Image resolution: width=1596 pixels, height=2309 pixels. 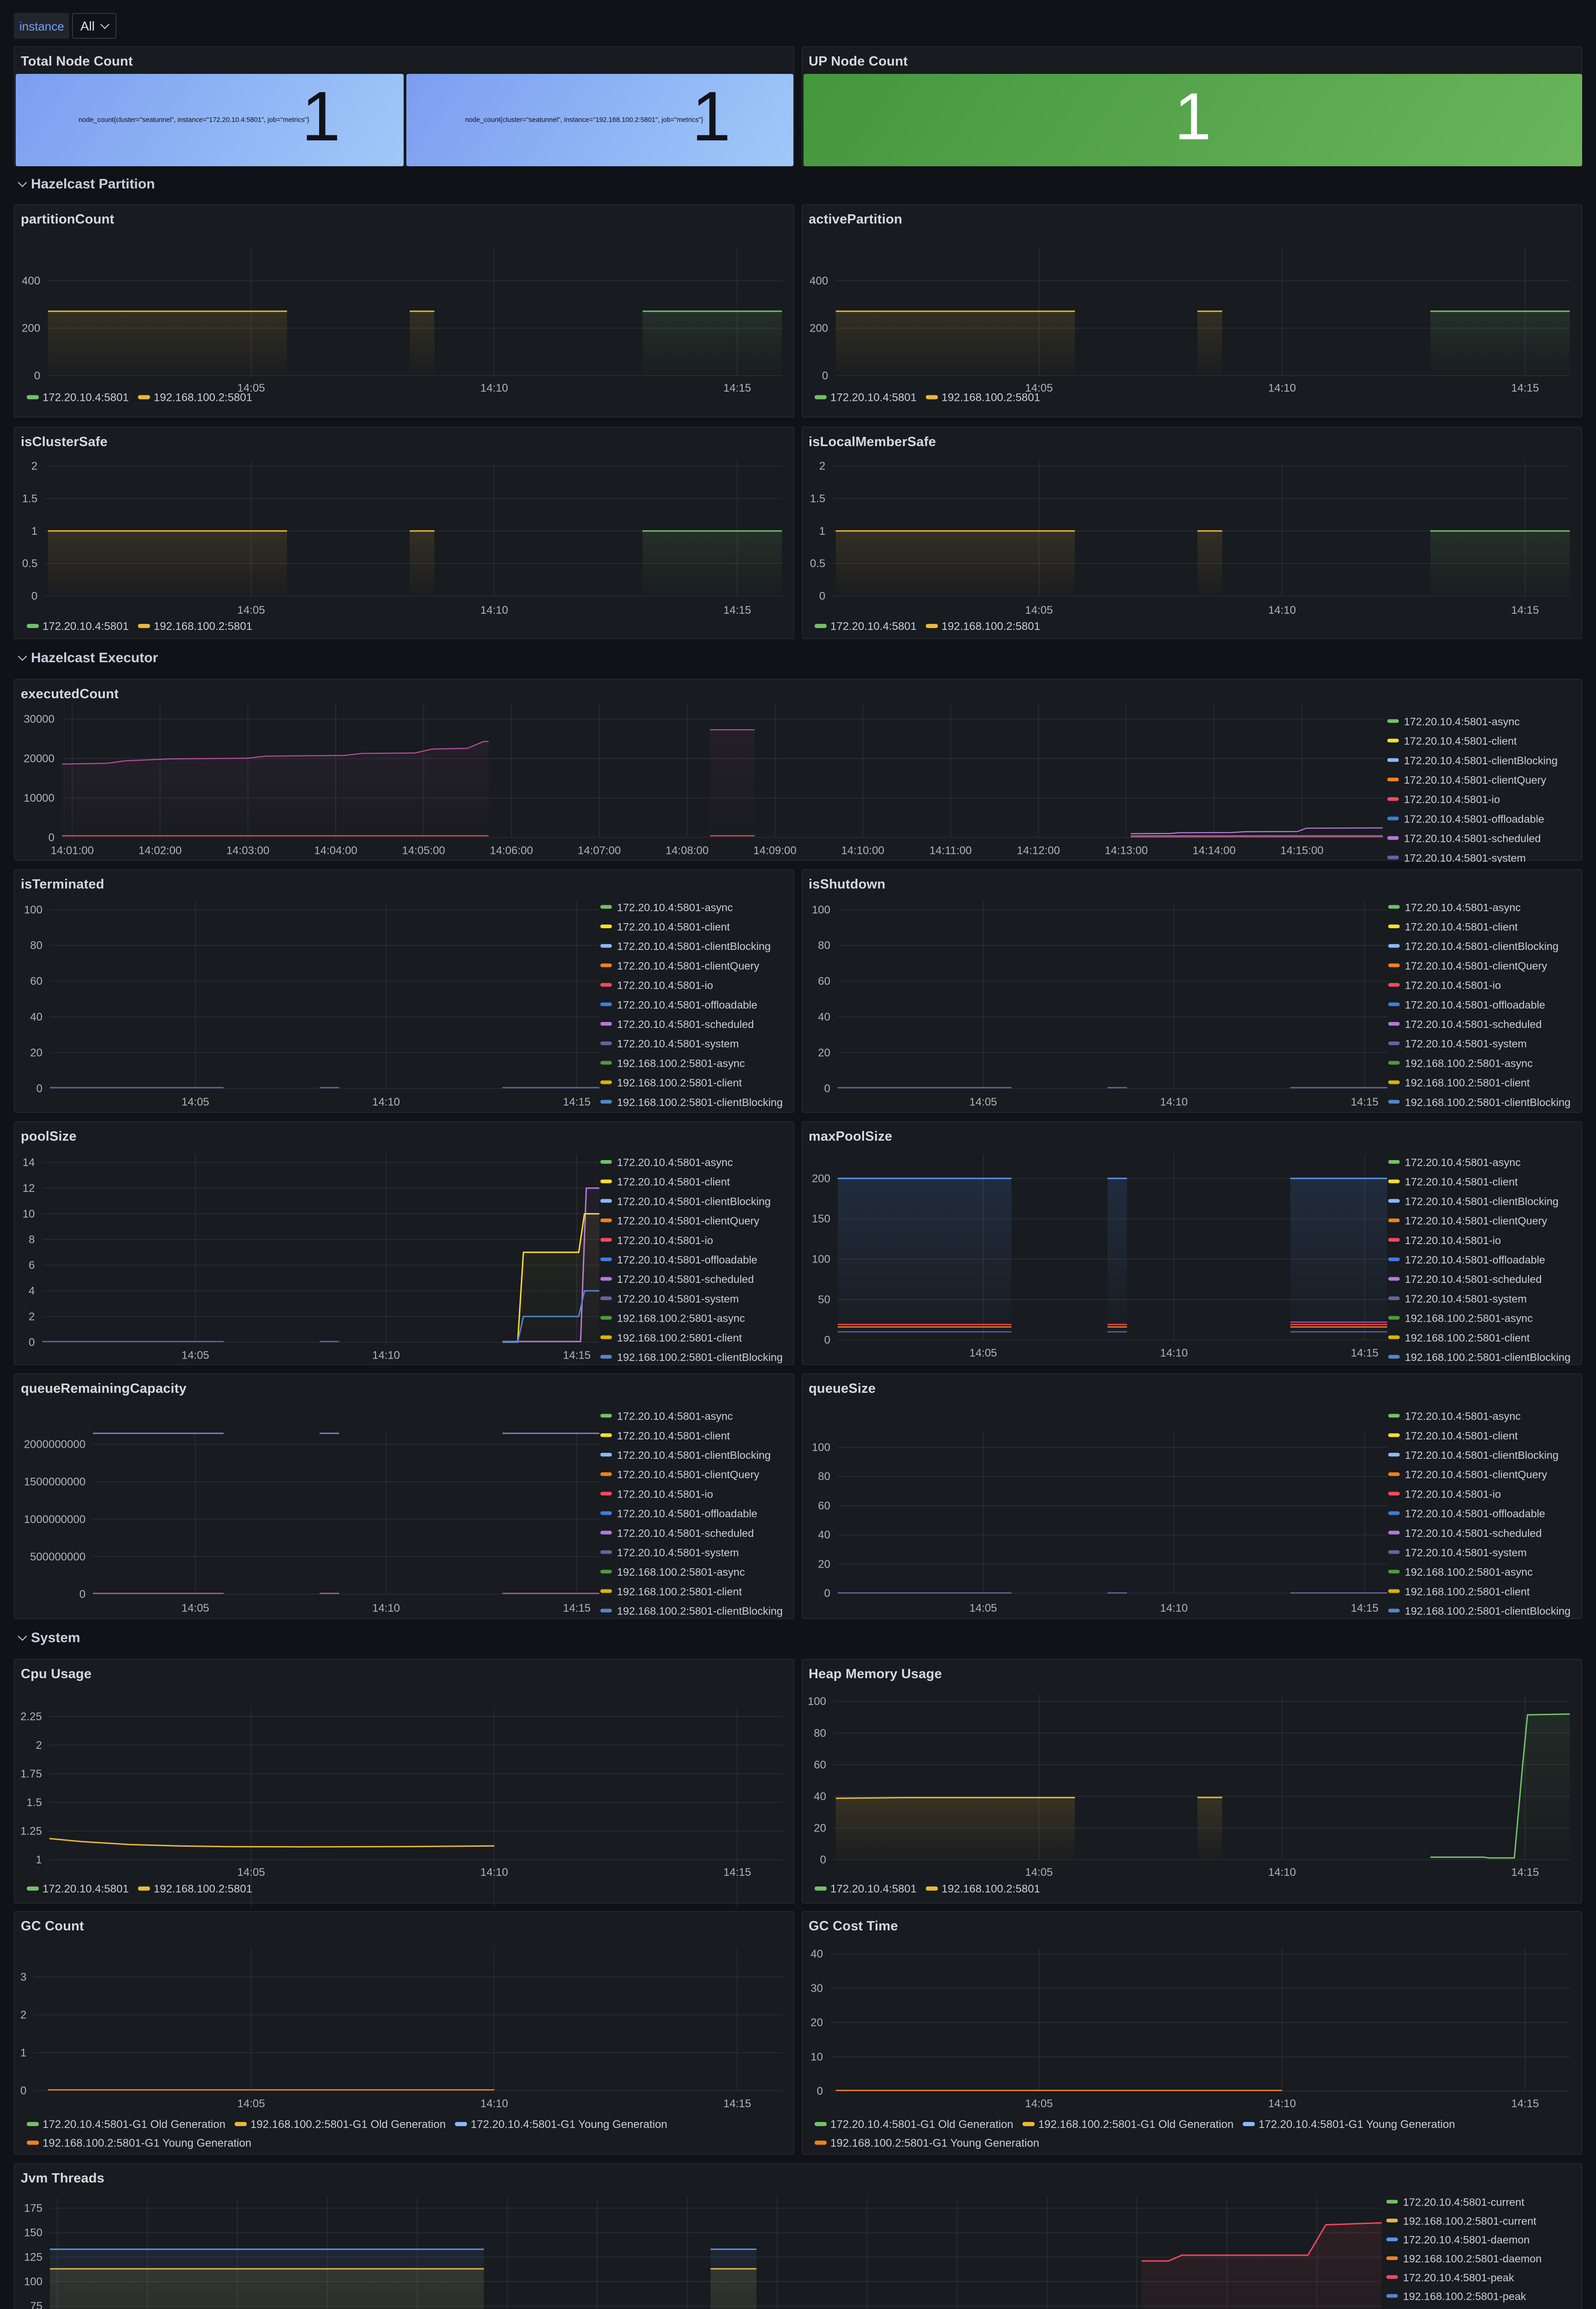 I want to click on svg-text: 192.168.100.2:5801-current, so click(x=1469, y=2221).